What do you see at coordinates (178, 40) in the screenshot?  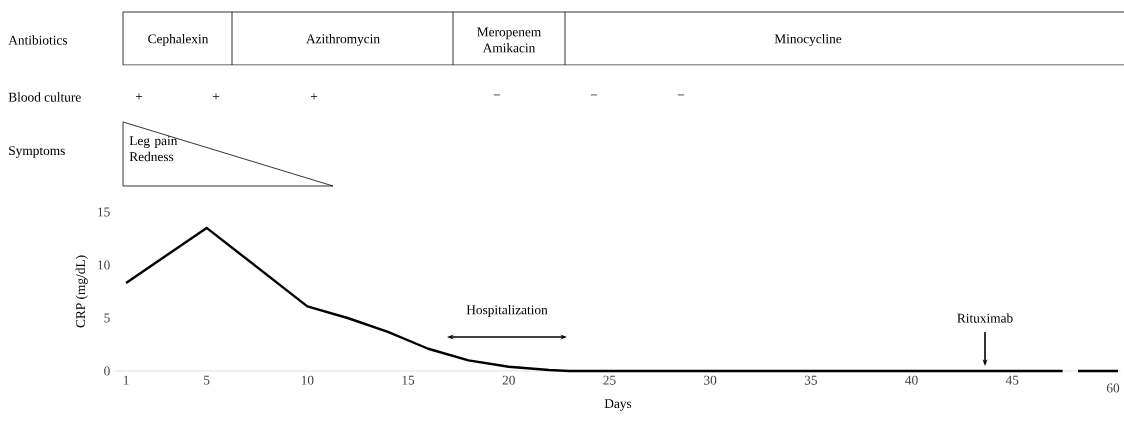 I see `text: Cephalexin` at bounding box center [178, 40].